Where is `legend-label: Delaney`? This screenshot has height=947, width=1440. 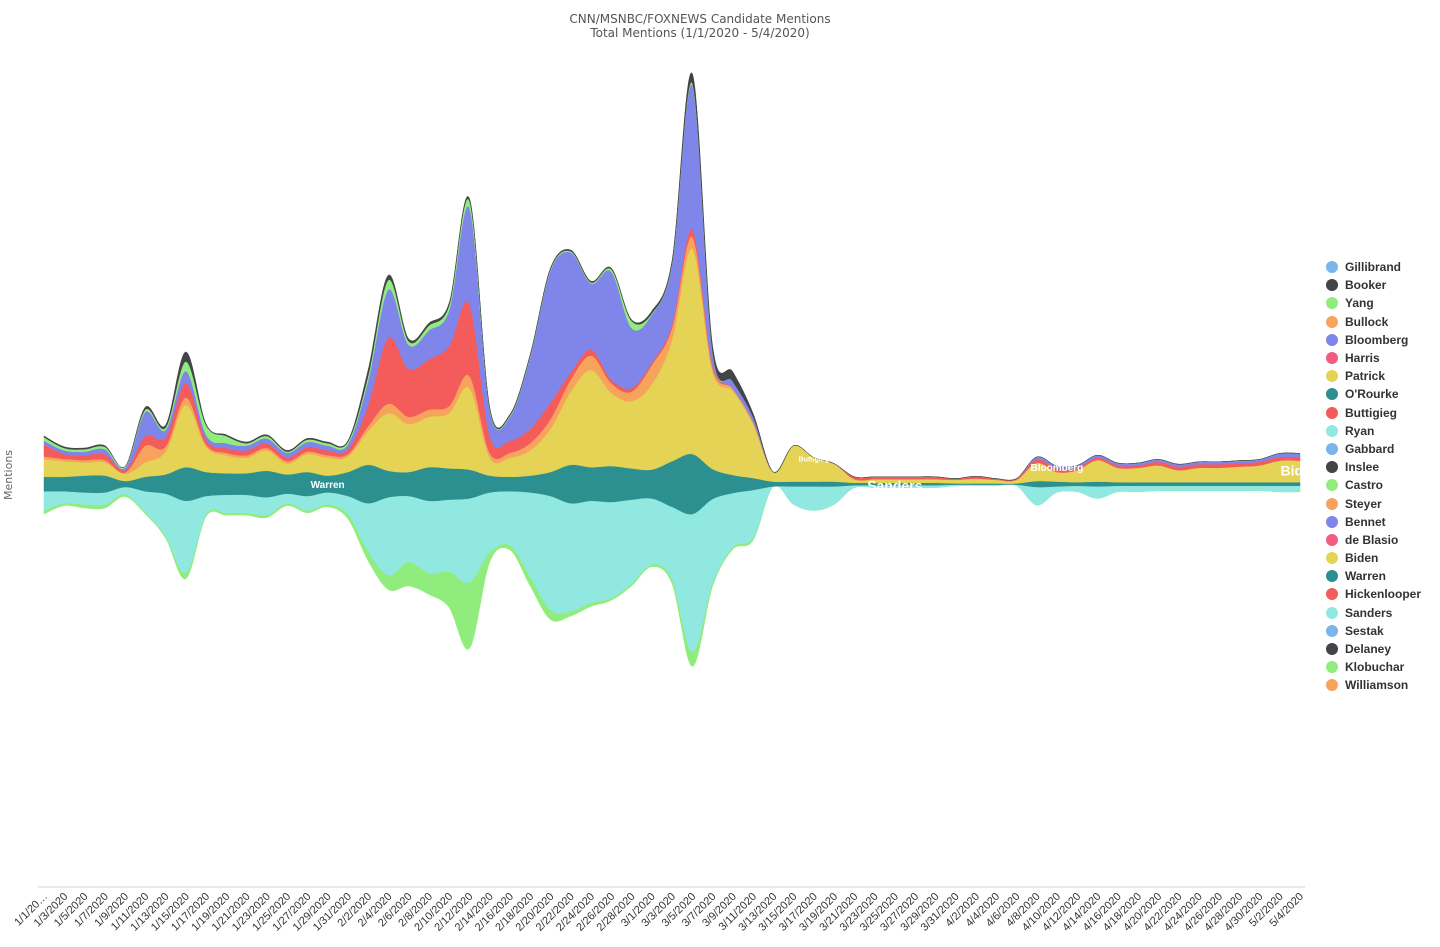 legend-label: Delaney is located at coordinates (1368, 649).